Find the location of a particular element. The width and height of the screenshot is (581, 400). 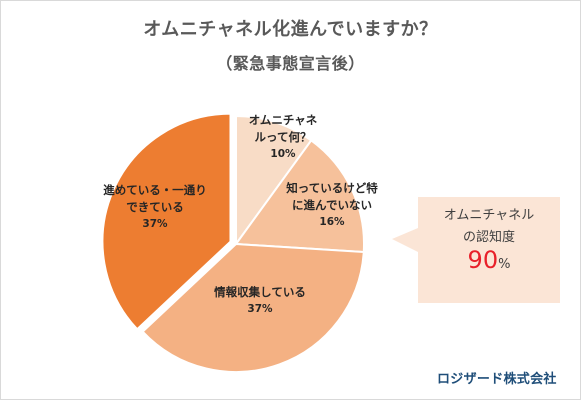

slice-label-3: 進めている・一通り できている 37% is located at coordinates (155, 207).